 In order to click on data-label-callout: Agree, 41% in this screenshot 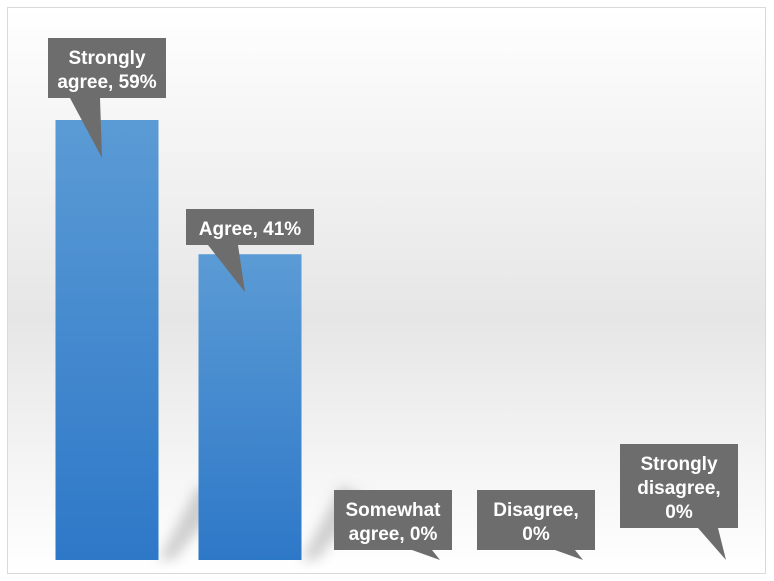, I will do `click(250, 251)`.